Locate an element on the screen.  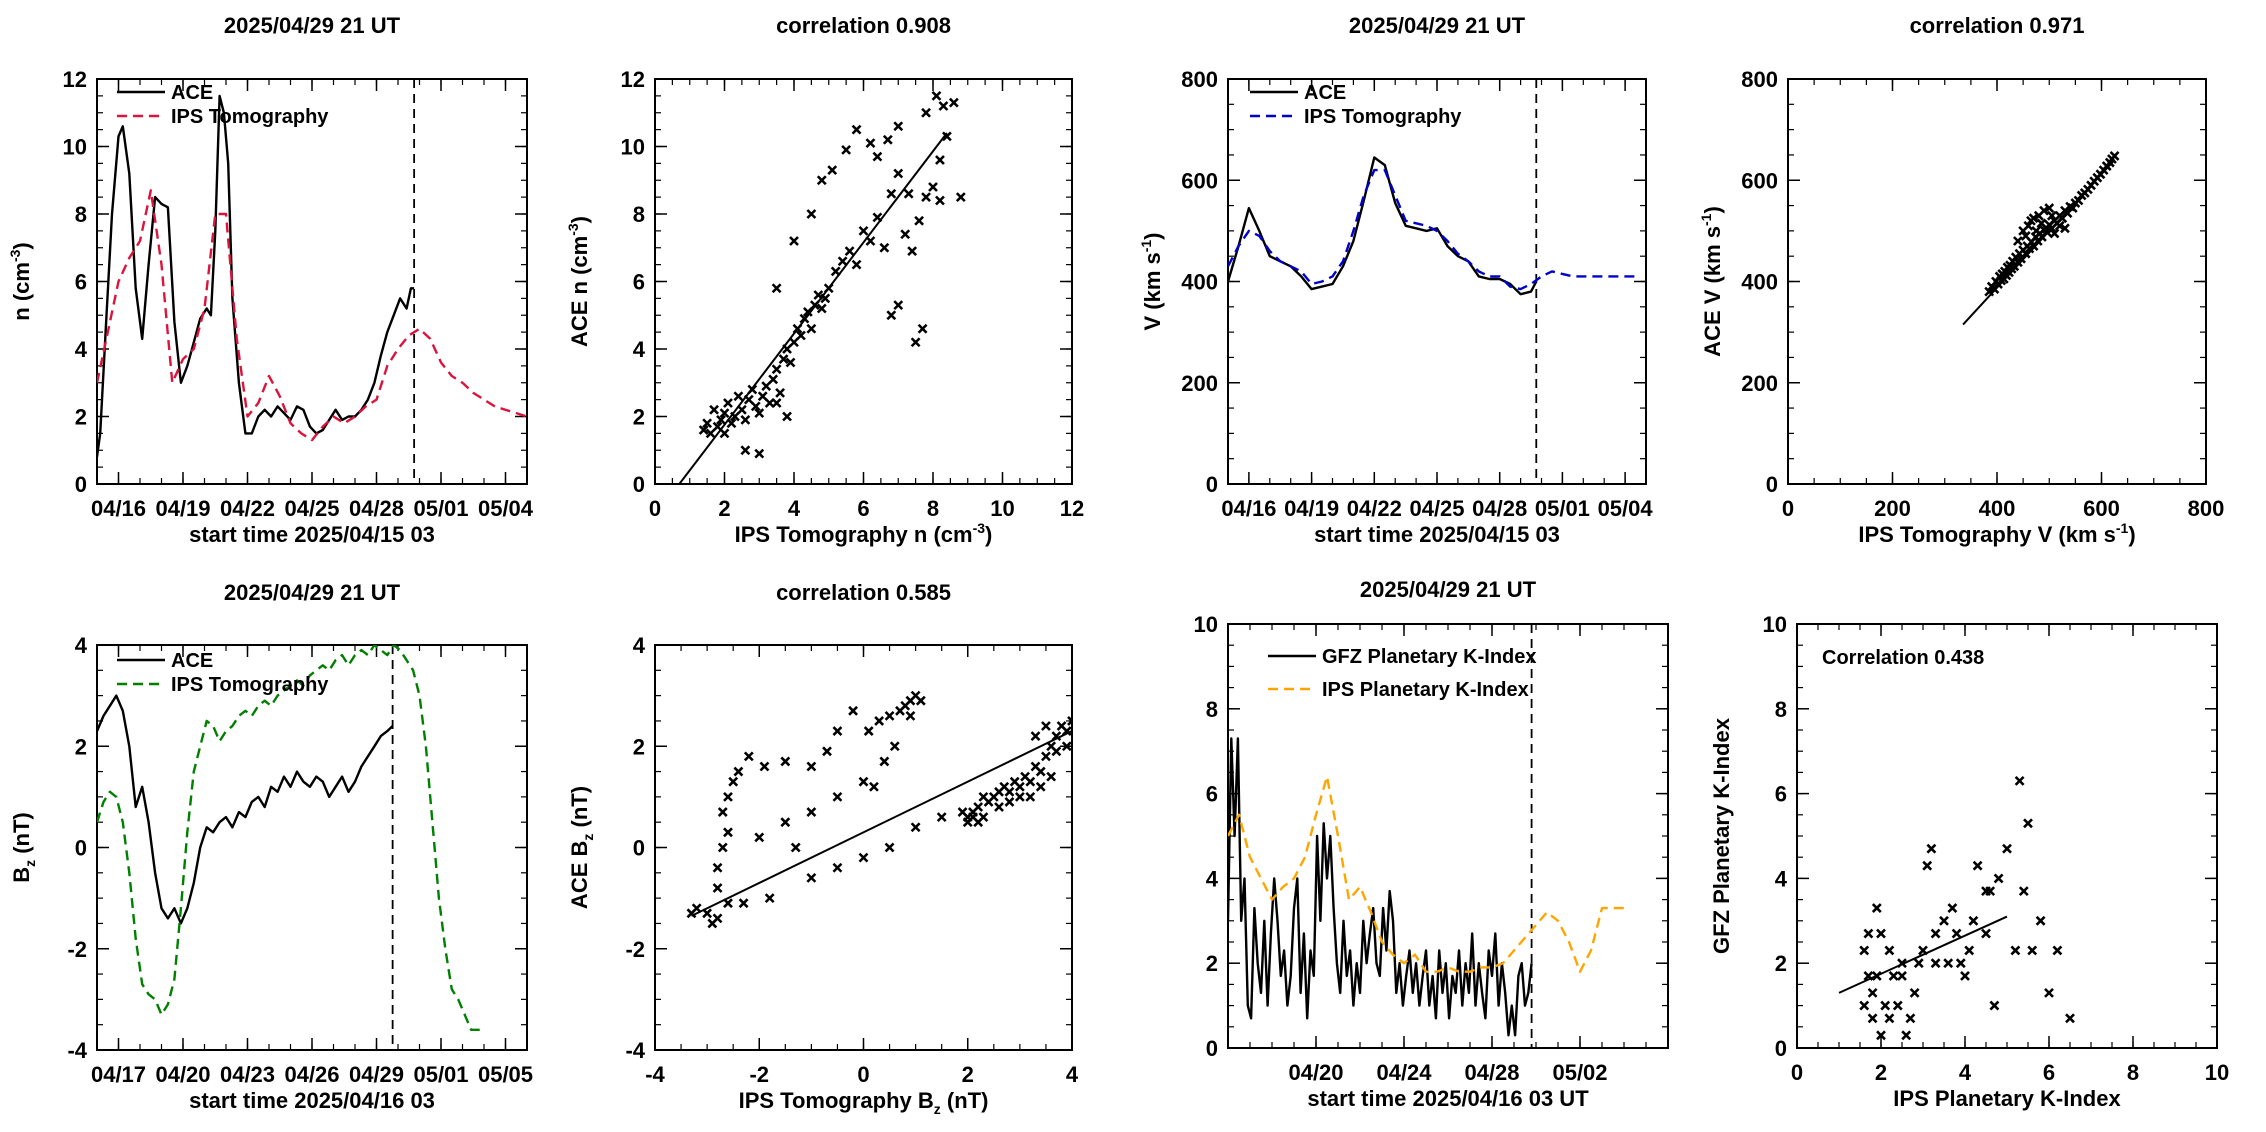
y-tick-label: -2 is located at coordinates (77, 949).